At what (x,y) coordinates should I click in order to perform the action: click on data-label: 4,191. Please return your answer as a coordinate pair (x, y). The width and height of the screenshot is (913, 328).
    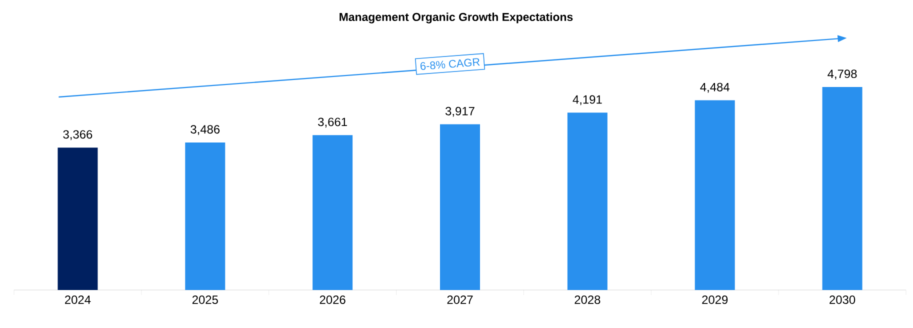
    Looking at the image, I should click on (587, 100).